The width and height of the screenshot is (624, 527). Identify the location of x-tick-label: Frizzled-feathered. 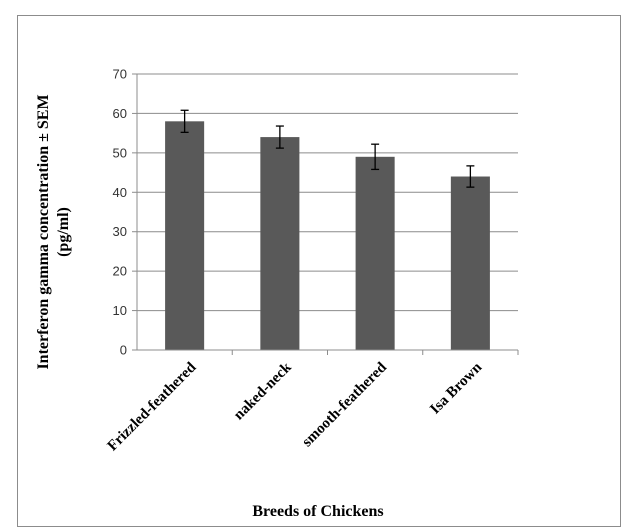
(152, 406).